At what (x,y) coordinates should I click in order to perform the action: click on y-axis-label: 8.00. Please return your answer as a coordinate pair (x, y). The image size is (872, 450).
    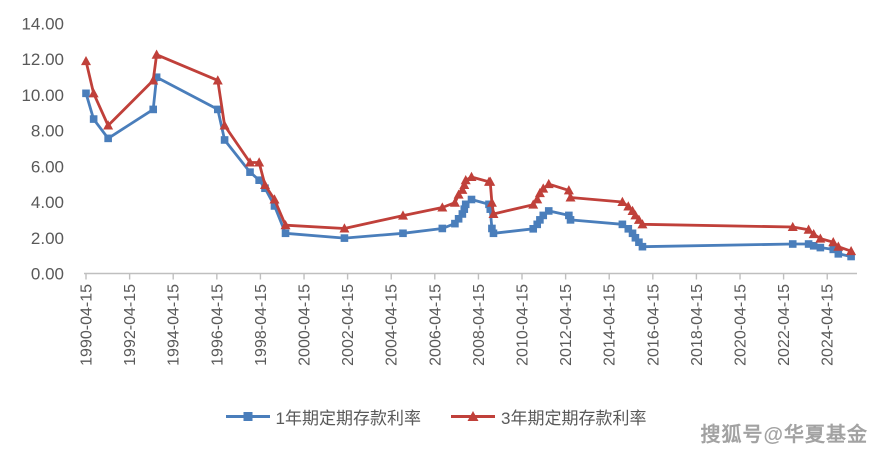
    Looking at the image, I should click on (47, 131).